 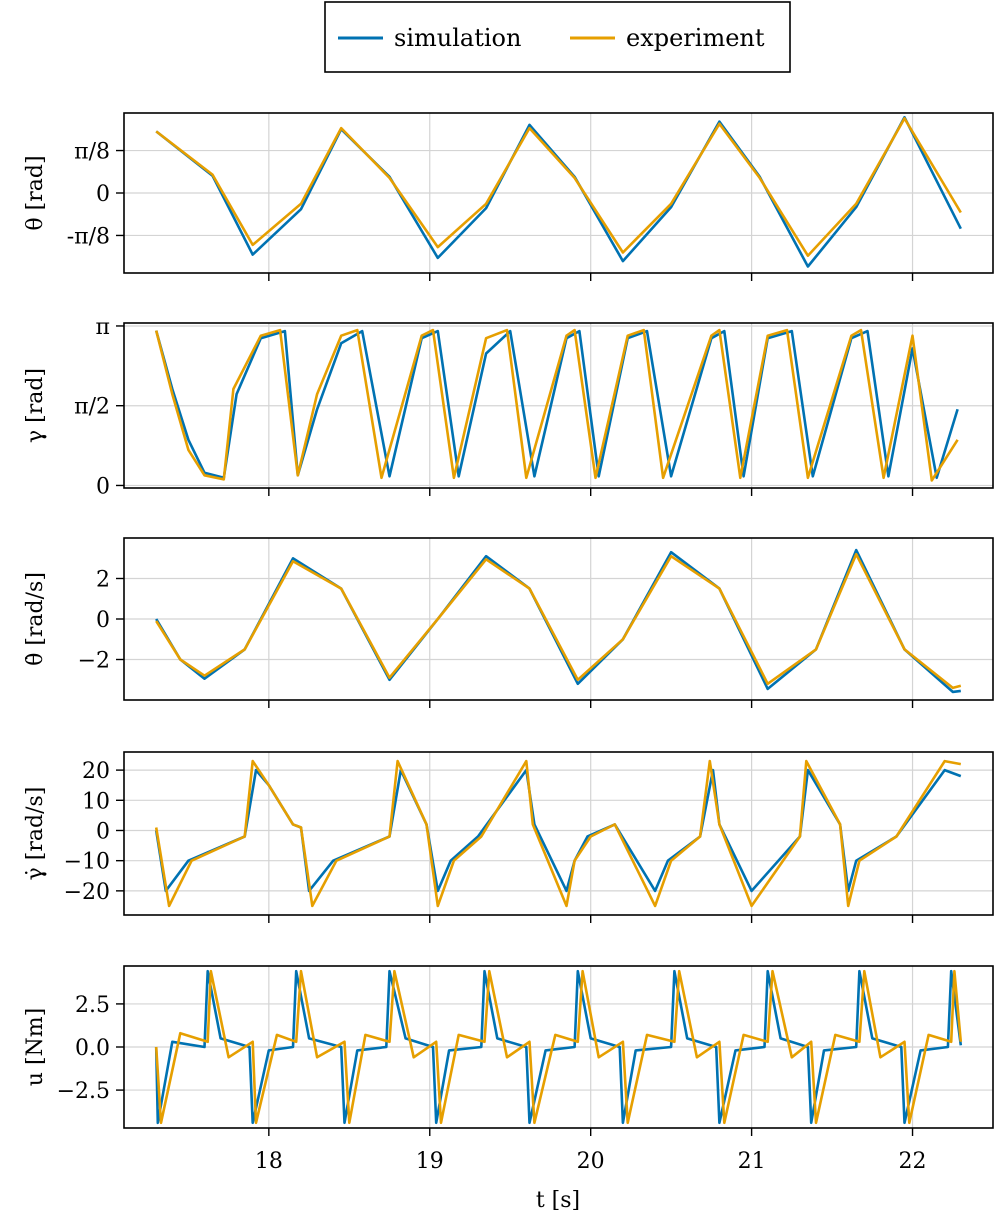 I want to click on y-axis-label-gamma-dot: γ̇ [rad/s], so click(x=35, y=834).